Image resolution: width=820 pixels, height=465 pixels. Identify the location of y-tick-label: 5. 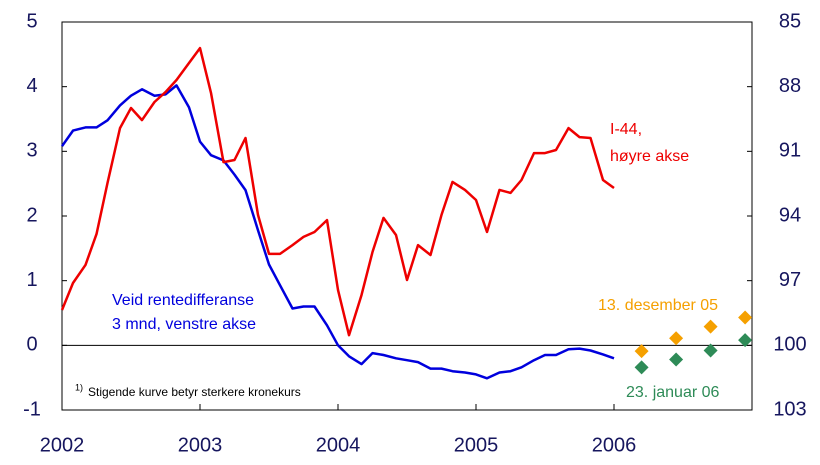
(31, 21).